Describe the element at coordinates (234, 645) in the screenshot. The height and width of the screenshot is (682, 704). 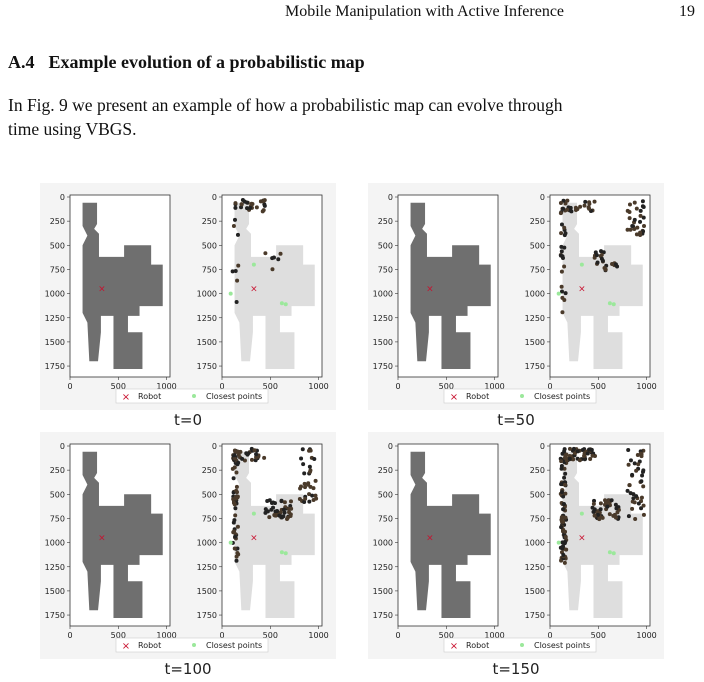
I see `legend-label: Closest points` at that location.